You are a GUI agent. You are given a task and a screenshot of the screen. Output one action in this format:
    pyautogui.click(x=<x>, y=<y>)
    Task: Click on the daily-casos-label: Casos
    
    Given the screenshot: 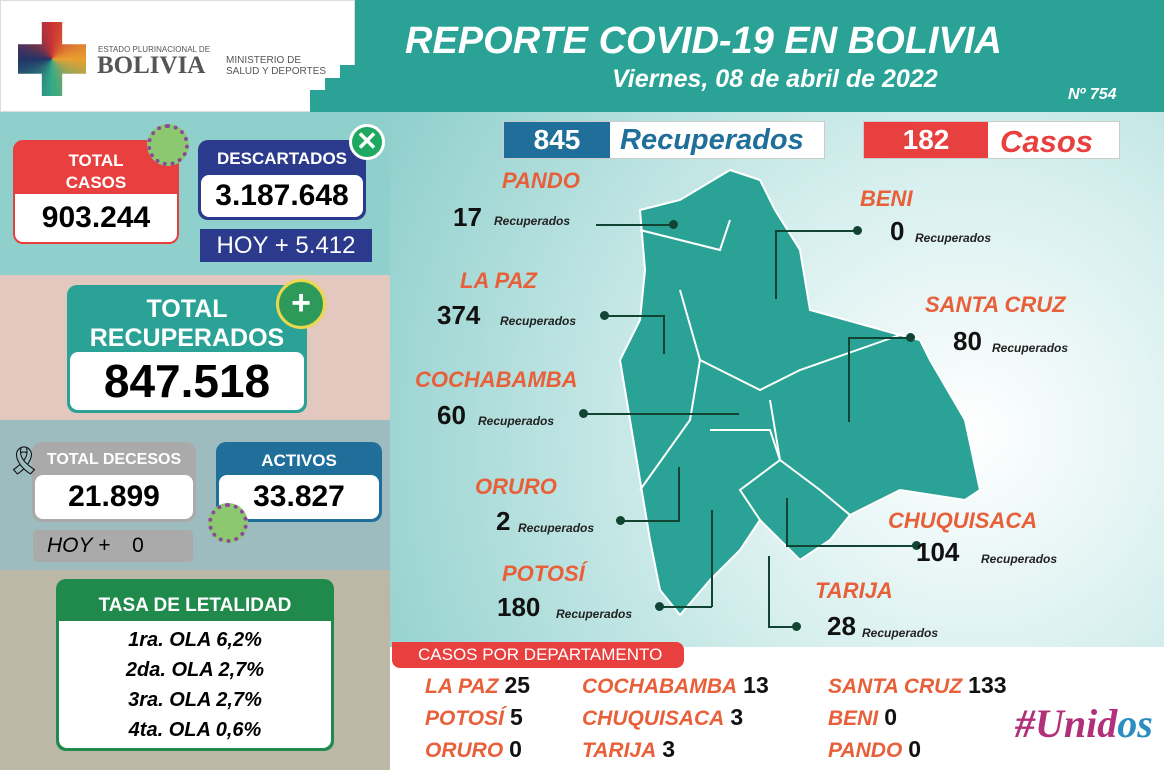 What is the action you would take?
    pyautogui.click(x=1047, y=141)
    